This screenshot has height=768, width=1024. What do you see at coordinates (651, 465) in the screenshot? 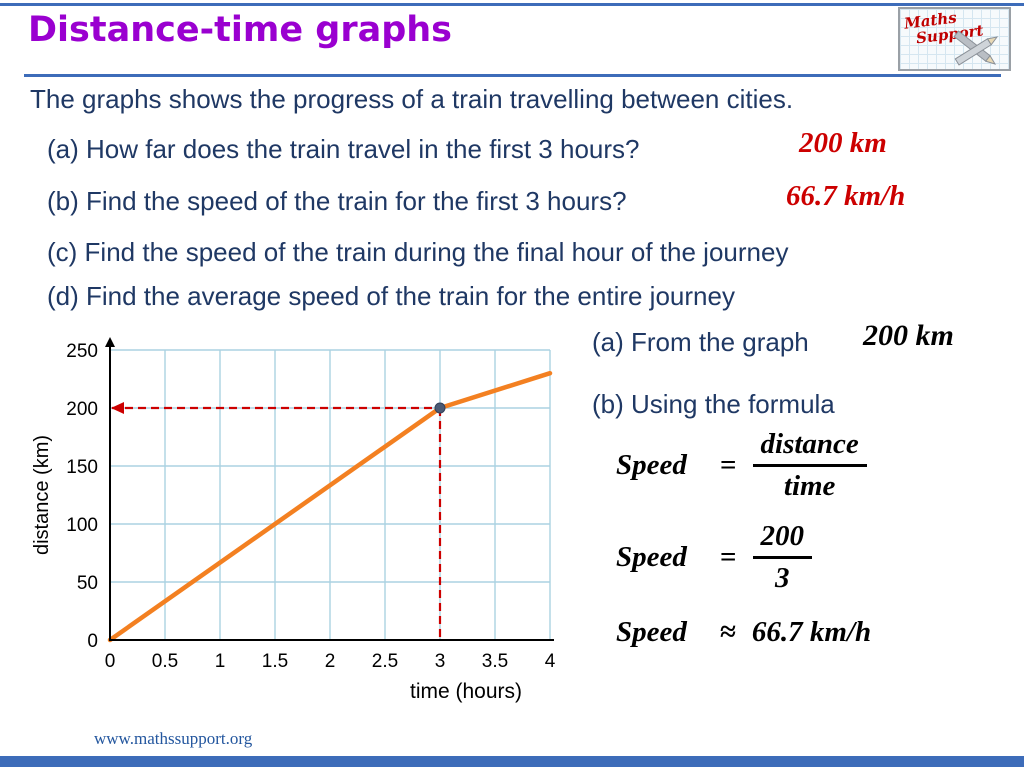
I see `formula1-lhs: Speed` at bounding box center [651, 465].